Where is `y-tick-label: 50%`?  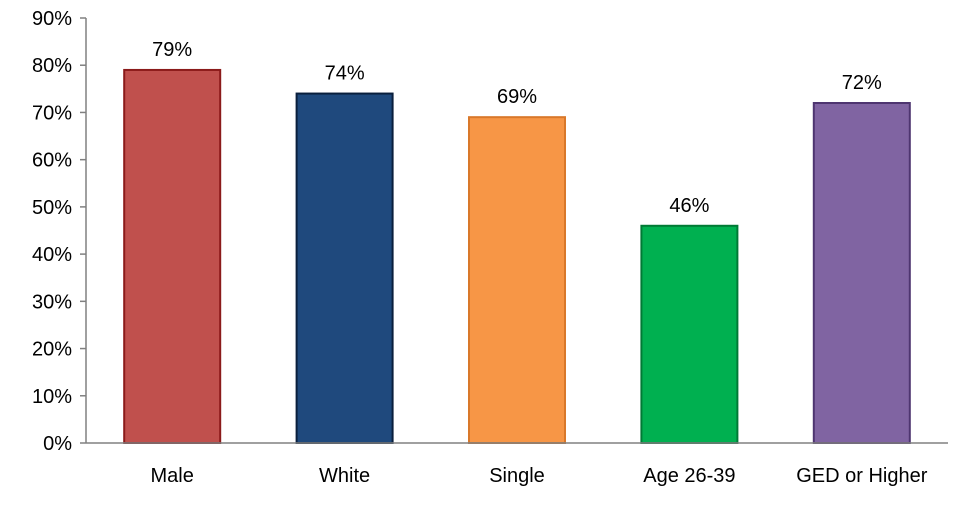 y-tick-label: 50% is located at coordinates (52, 208).